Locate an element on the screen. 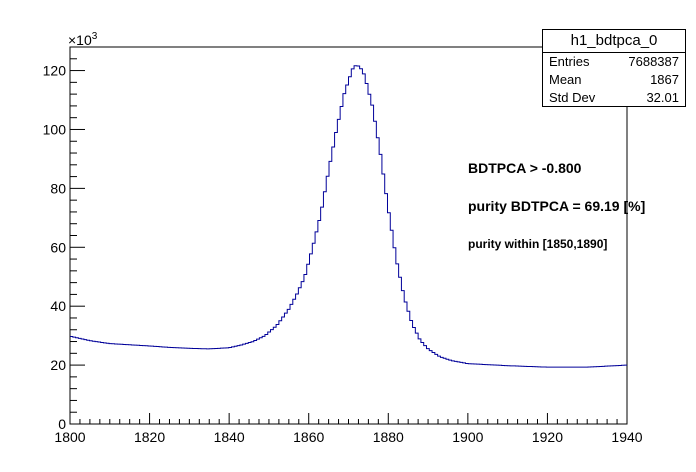 The width and height of the screenshot is (696, 472). x-tick-label: 1900 is located at coordinates (467, 437).